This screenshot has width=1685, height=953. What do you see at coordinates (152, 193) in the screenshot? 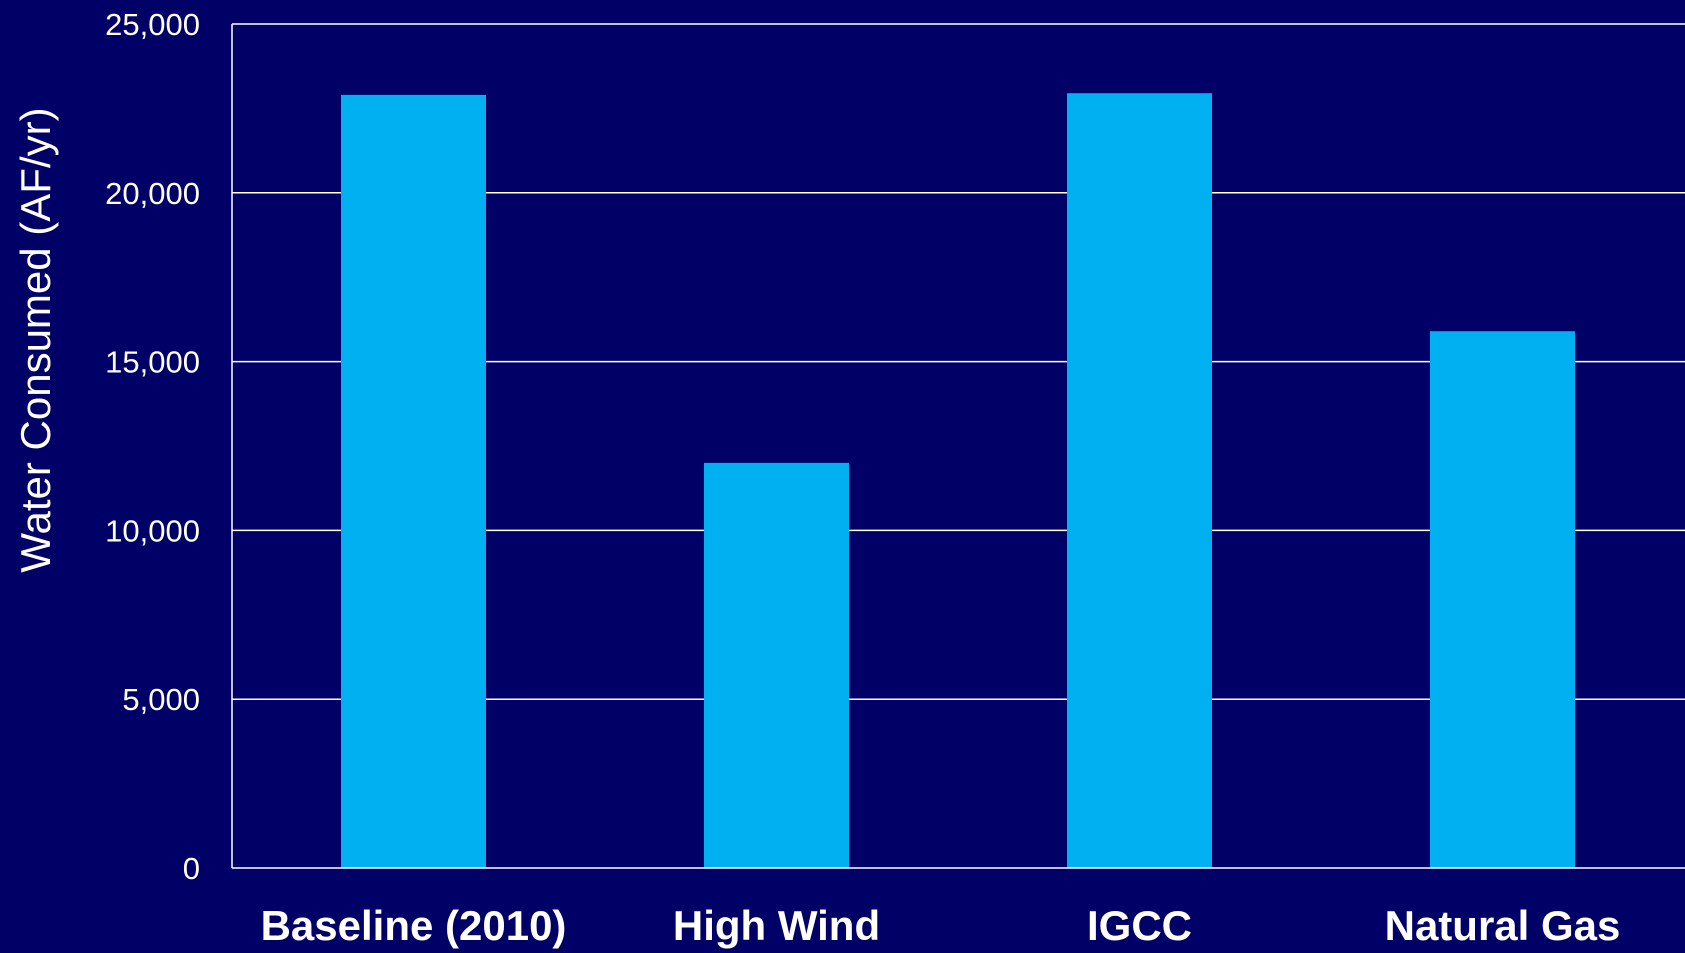
I see `y-tick-label: 20,000` at bounding box center [152, 193].